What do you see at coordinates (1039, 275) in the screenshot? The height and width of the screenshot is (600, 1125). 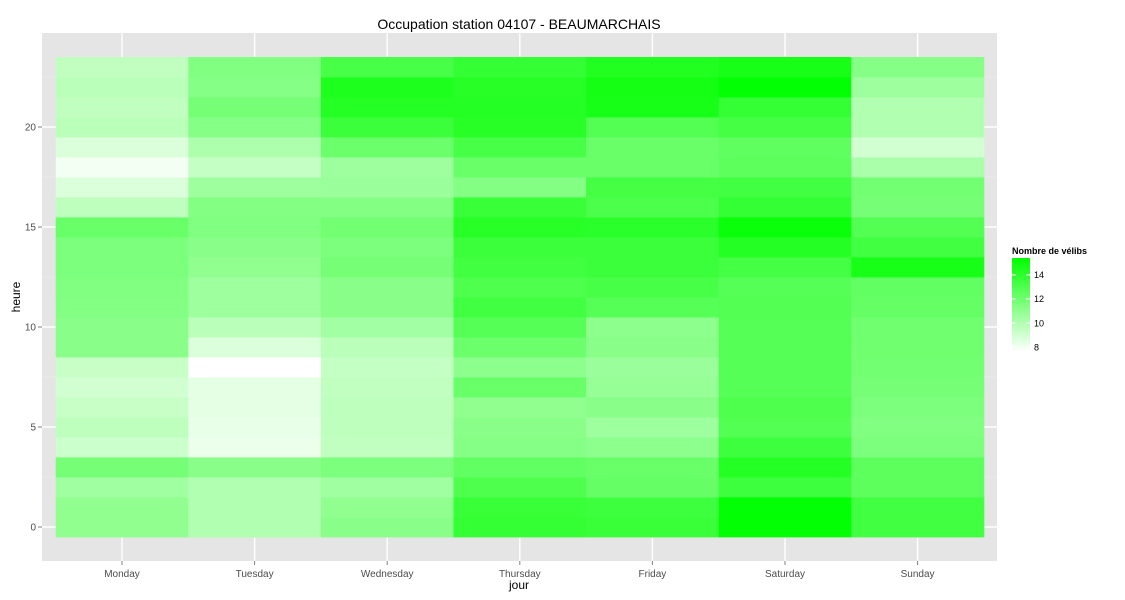 I see `legend-tick-label: 14` at bounding box center [1039, 275].